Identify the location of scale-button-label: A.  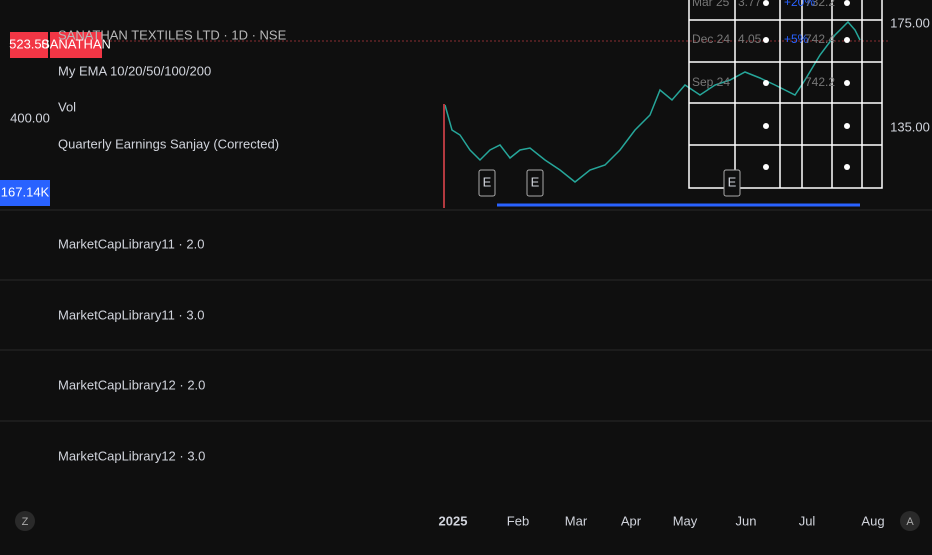
(910, 522).